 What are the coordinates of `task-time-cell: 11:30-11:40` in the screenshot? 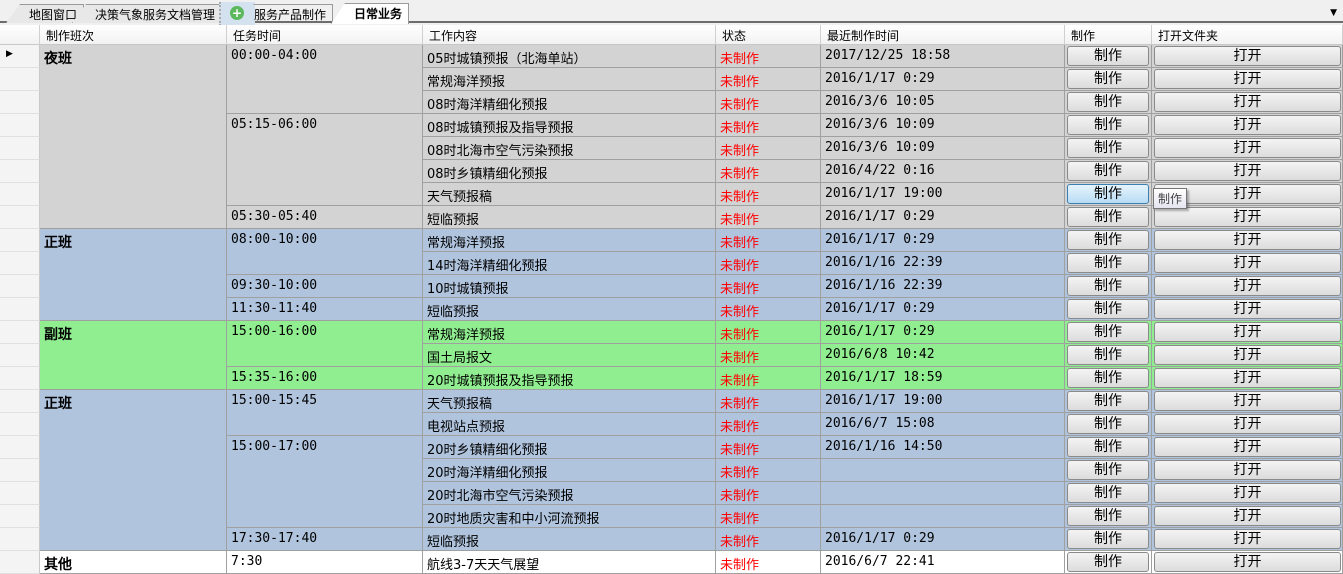 It's located at (325, 309).